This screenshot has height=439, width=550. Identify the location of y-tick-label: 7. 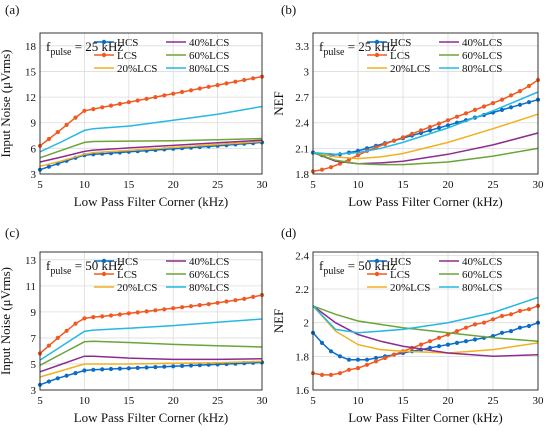
(34, 339).